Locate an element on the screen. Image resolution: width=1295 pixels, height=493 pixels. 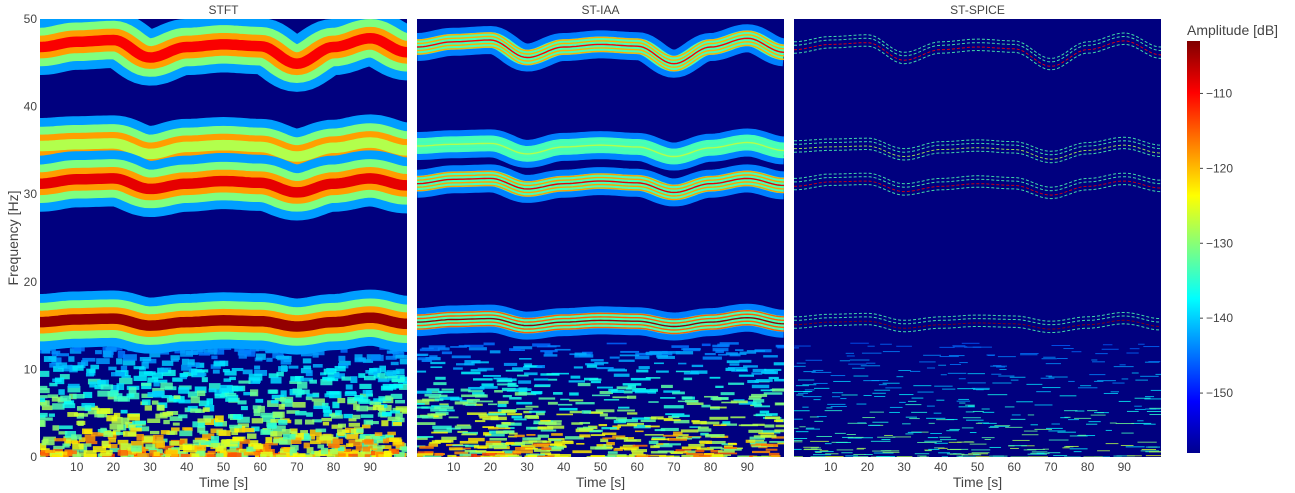
x-axis-label: Time [s] is located at coordinates (600, 482).